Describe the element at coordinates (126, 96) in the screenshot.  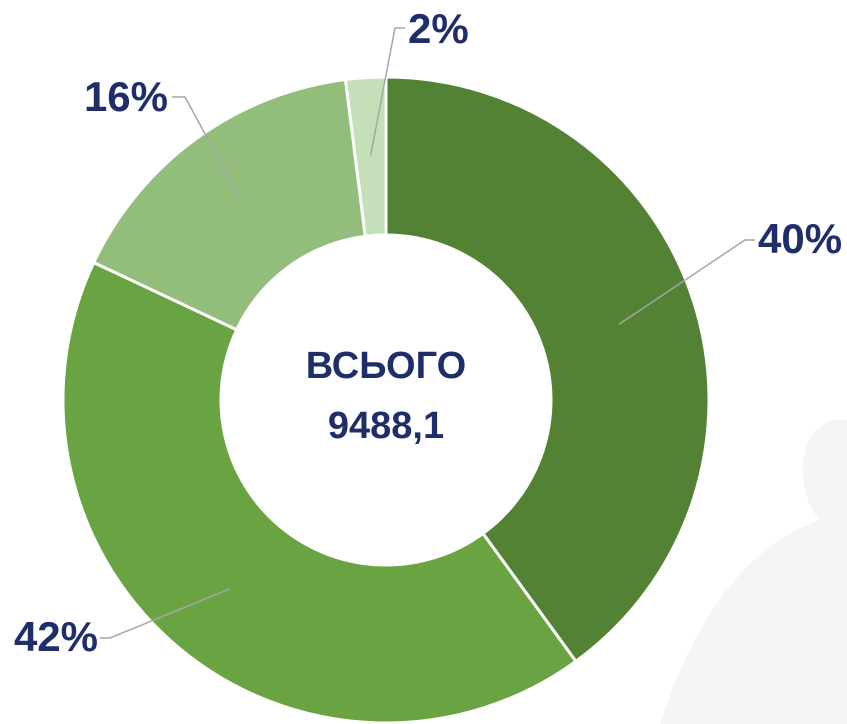
I see `value-label: 16%` at that location.